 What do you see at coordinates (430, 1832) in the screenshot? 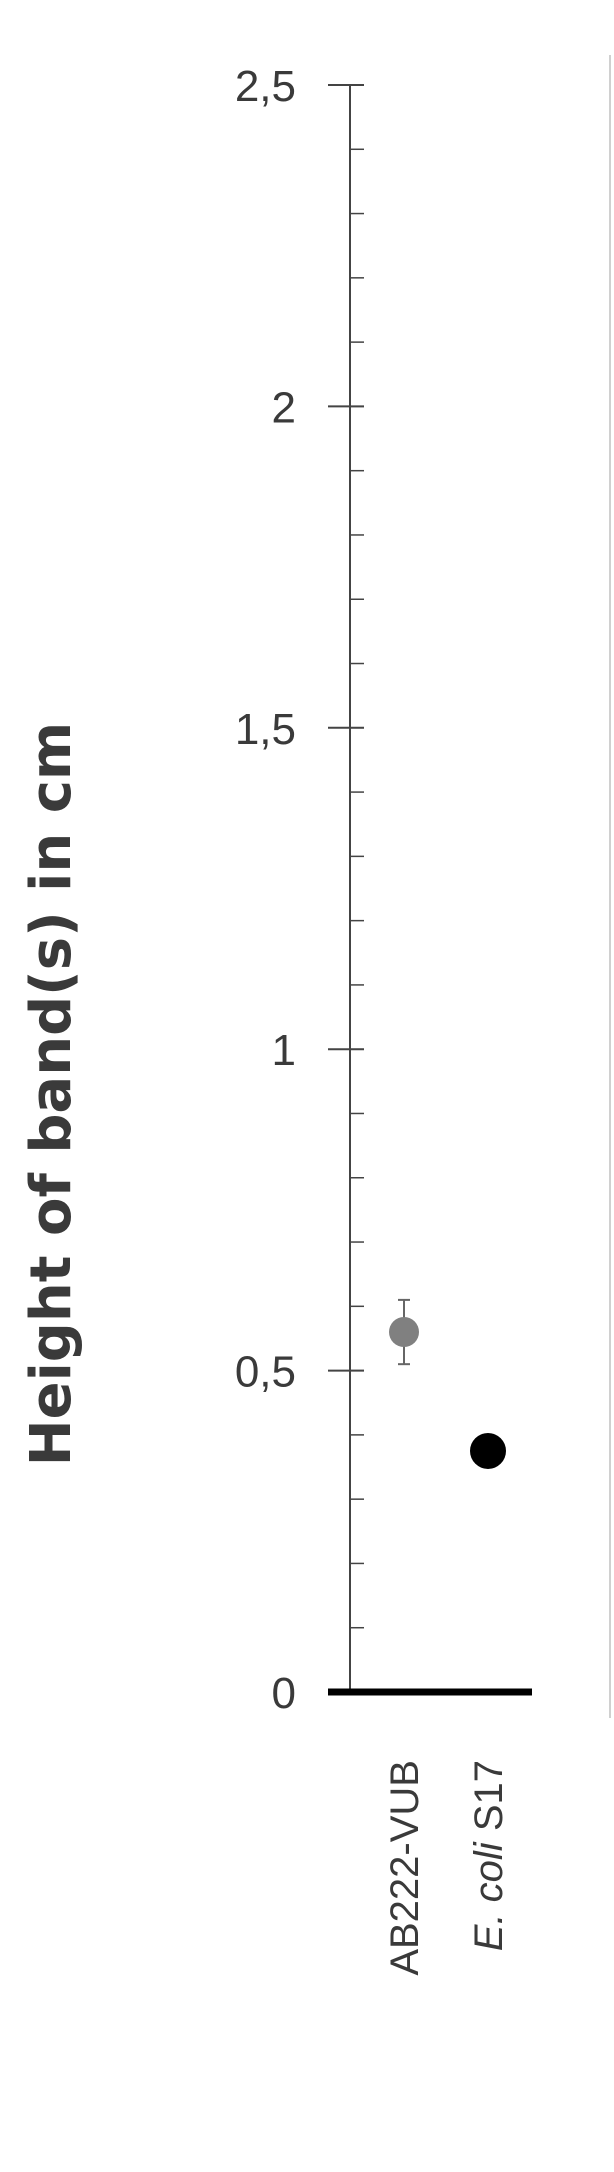
I see `x-axis: AB222-VUB E. coli S17` at bounding box center [430, 1832].